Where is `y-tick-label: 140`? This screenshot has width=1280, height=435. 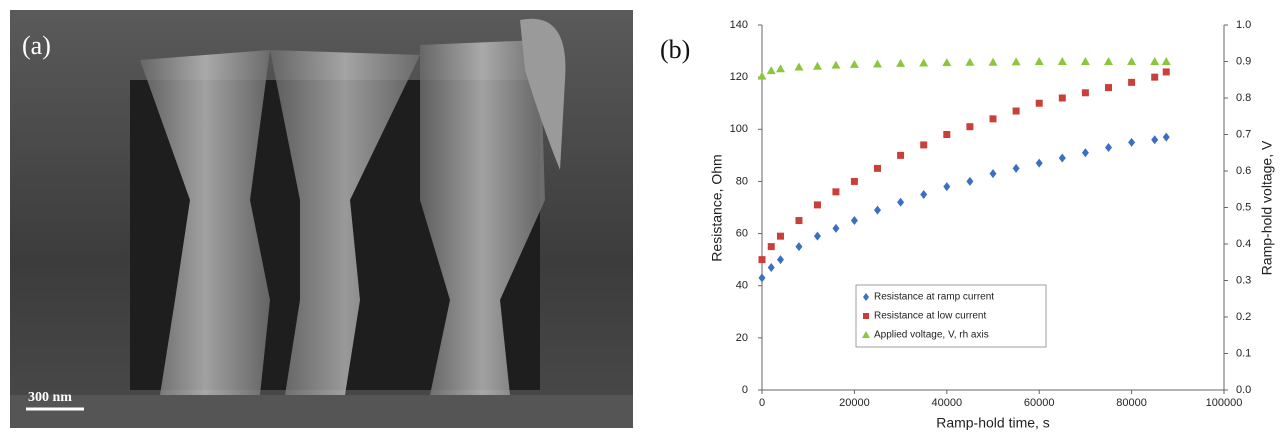
y-tick-label: 140 is located at coordinates (739, 25).